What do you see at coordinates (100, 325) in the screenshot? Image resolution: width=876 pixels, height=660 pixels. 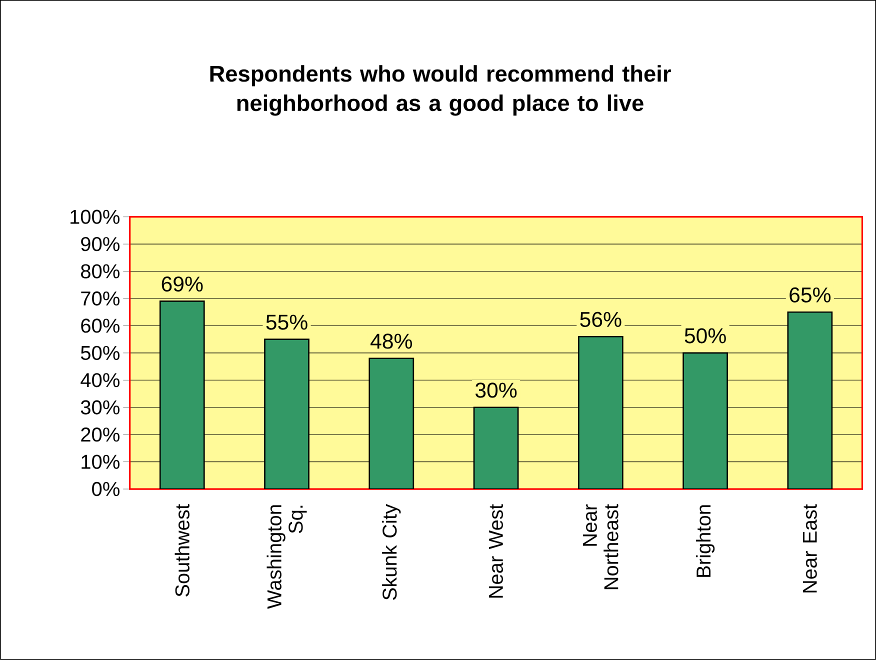 I see `y-tick-label: 60%` at bounding box center [100, 325].